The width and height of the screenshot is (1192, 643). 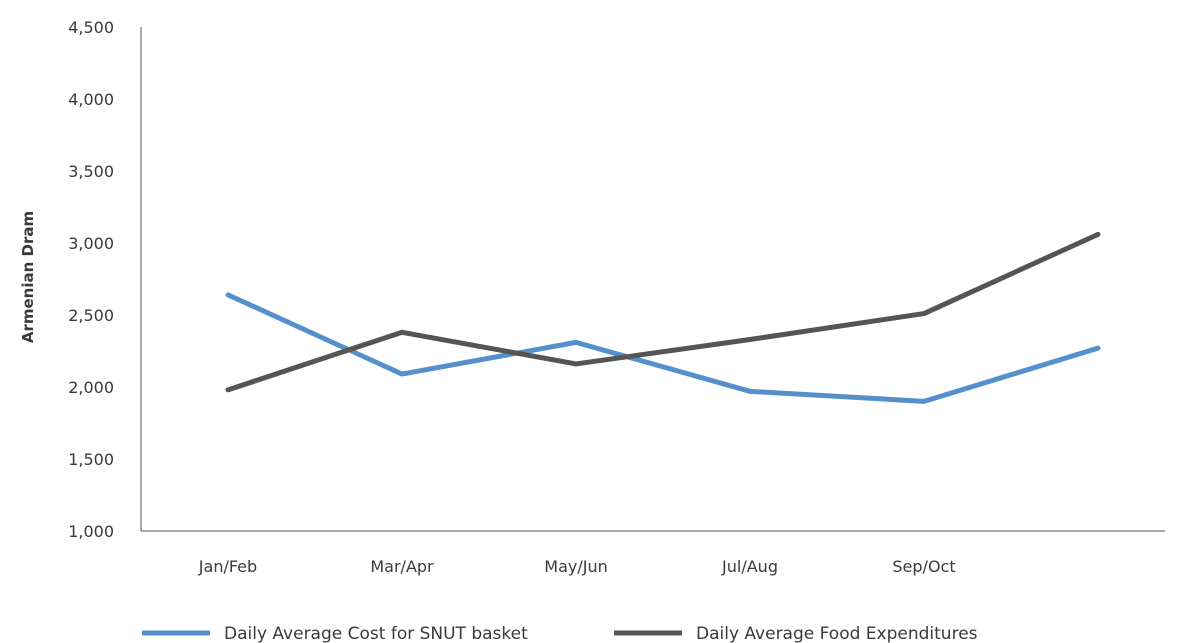 I want to click on x-axis-ticks: Jan/Feb Mar/Apr May/Jun Jul/Aug Sep/Oct, so click(x=577, y=566).